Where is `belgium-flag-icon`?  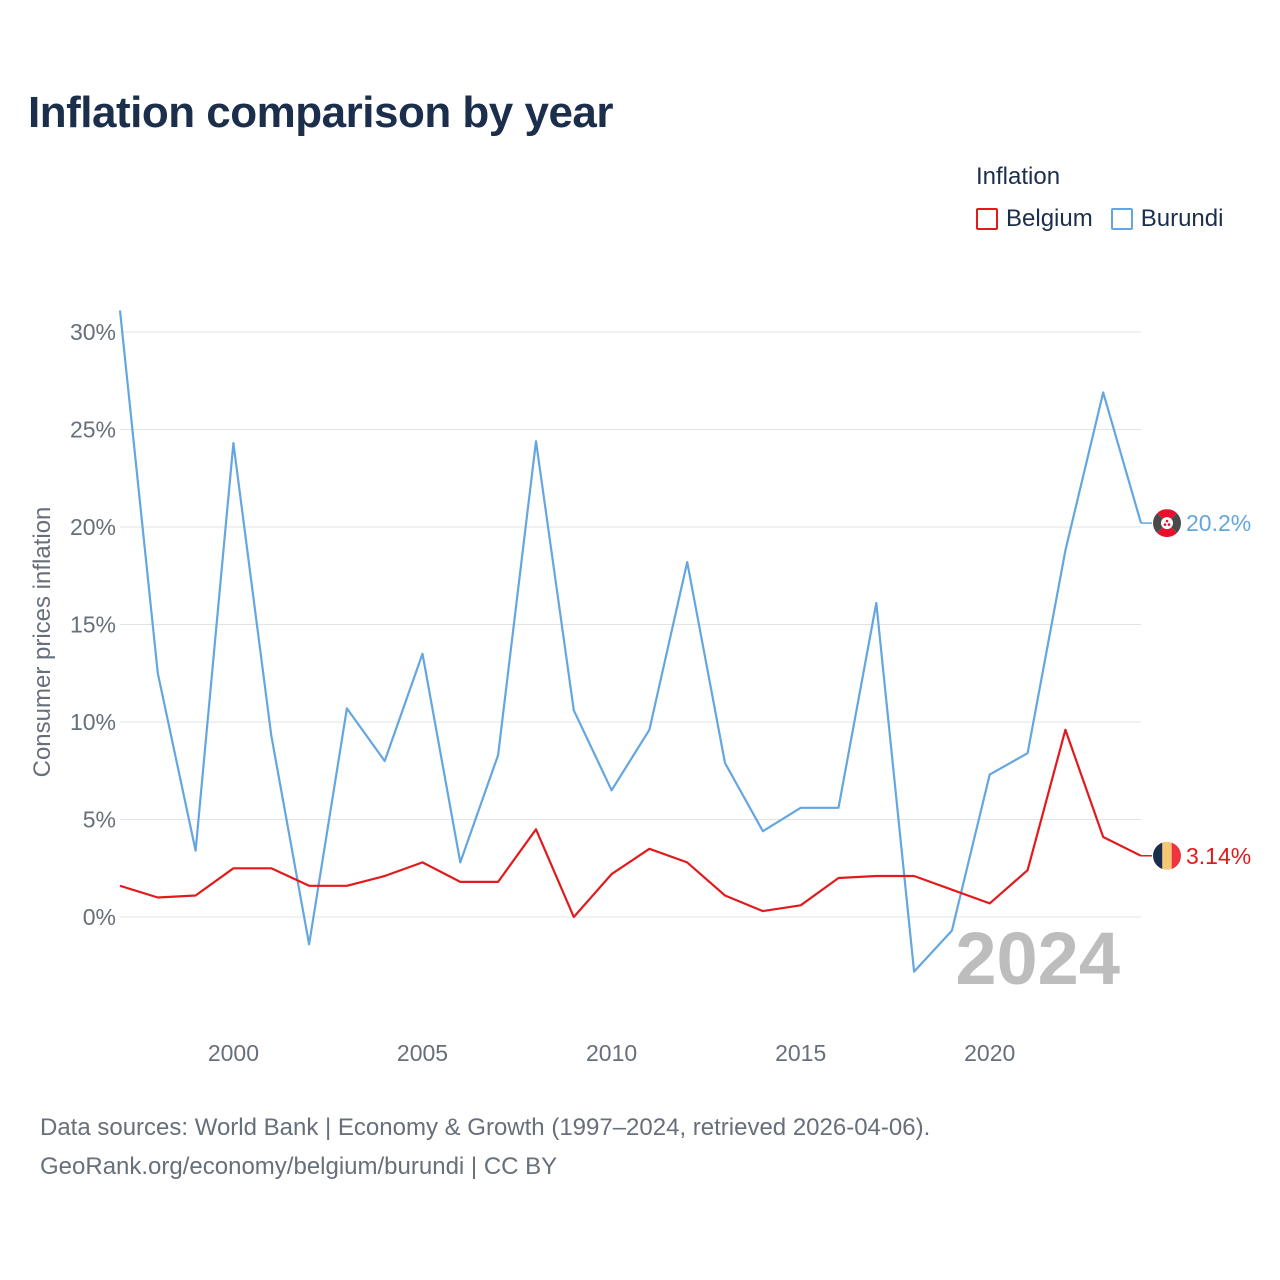 belgium-flag-icon is located at coordinates (1167, 855).